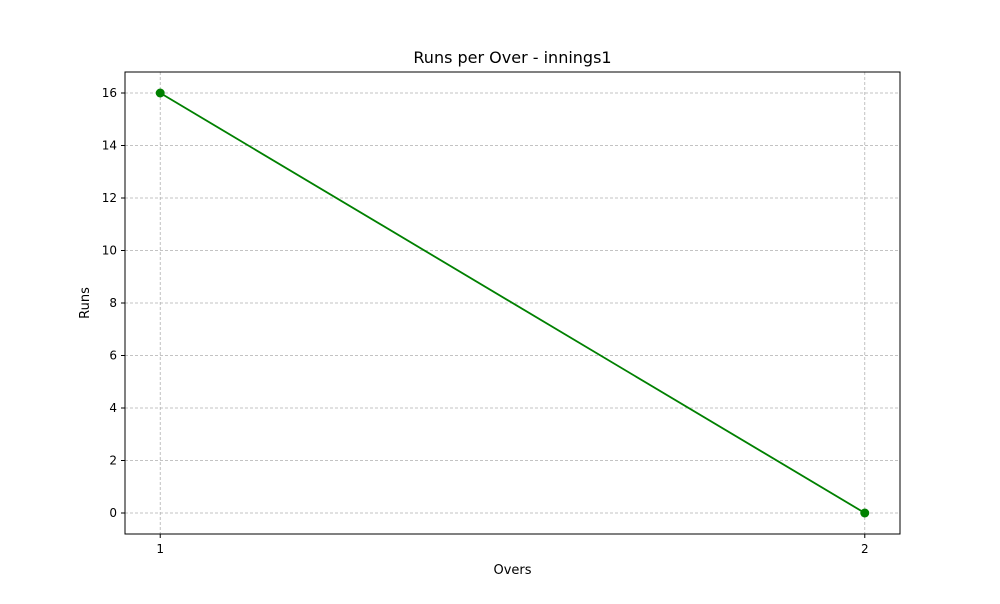  I want to click on y-axis-label: Runs, so click(85, 303).